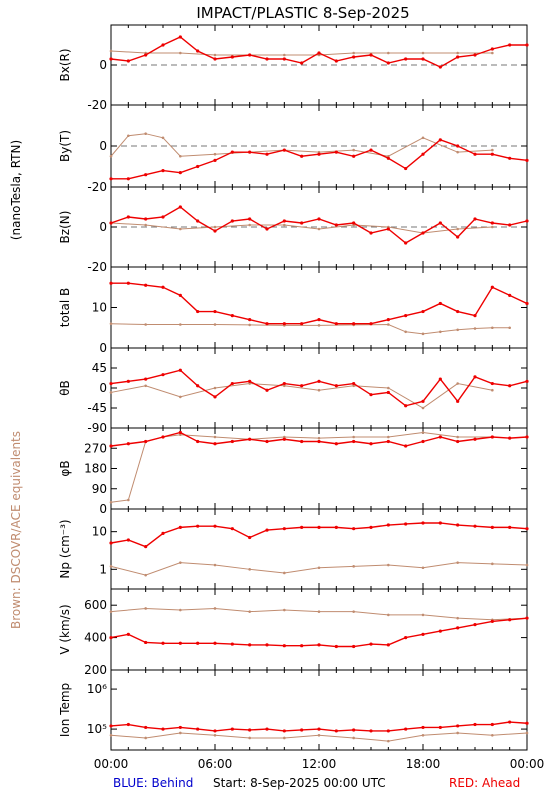  Describe the element at coordinates (16, 190) in the screenshot. I see `units-label: (nanoTesla, RTN)` at that location.